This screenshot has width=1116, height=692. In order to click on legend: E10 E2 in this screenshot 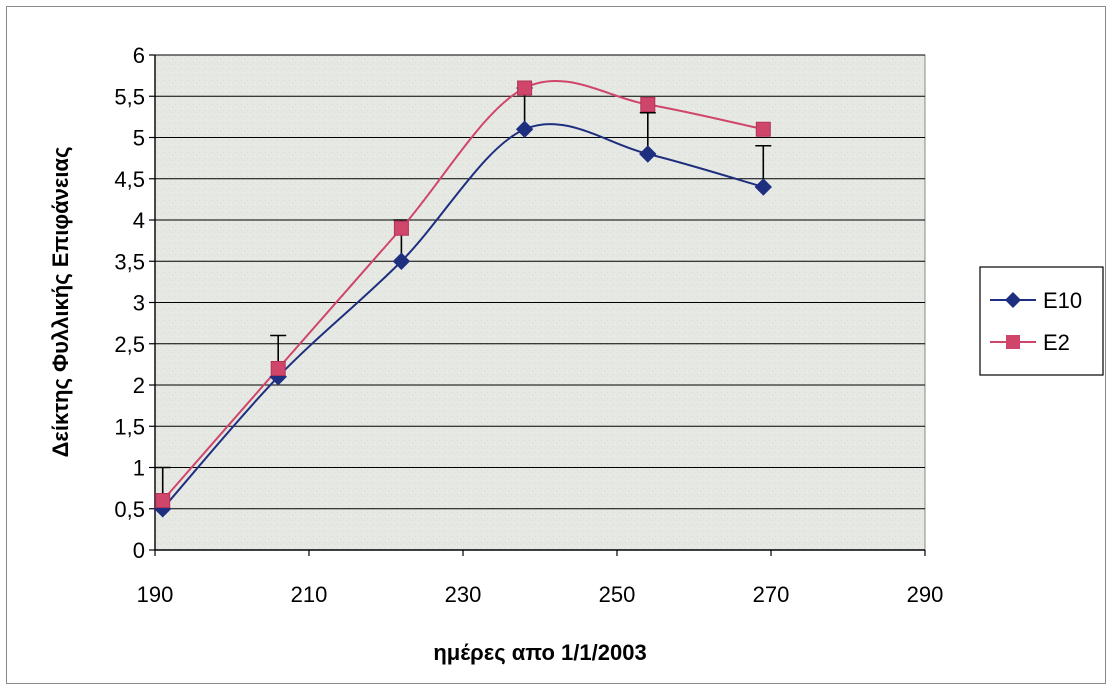, I will do `click(1041, 321)`.